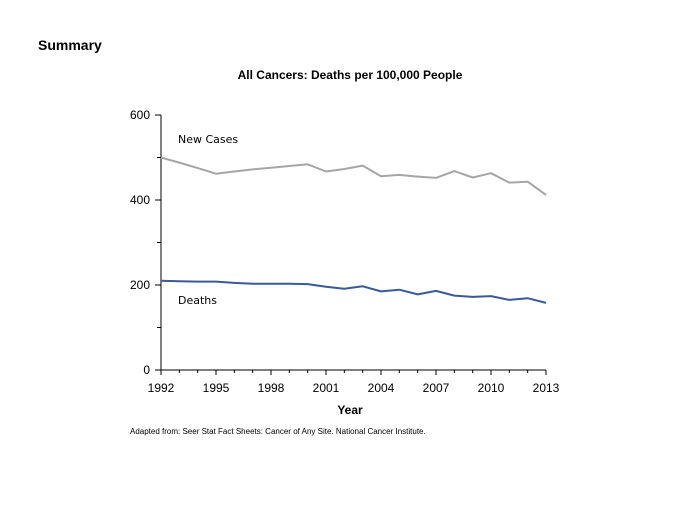  What do you see at coordinates (140, 115) in the screenshot?
I see `y-tick-label: 600` at bounding box center [140, 115].